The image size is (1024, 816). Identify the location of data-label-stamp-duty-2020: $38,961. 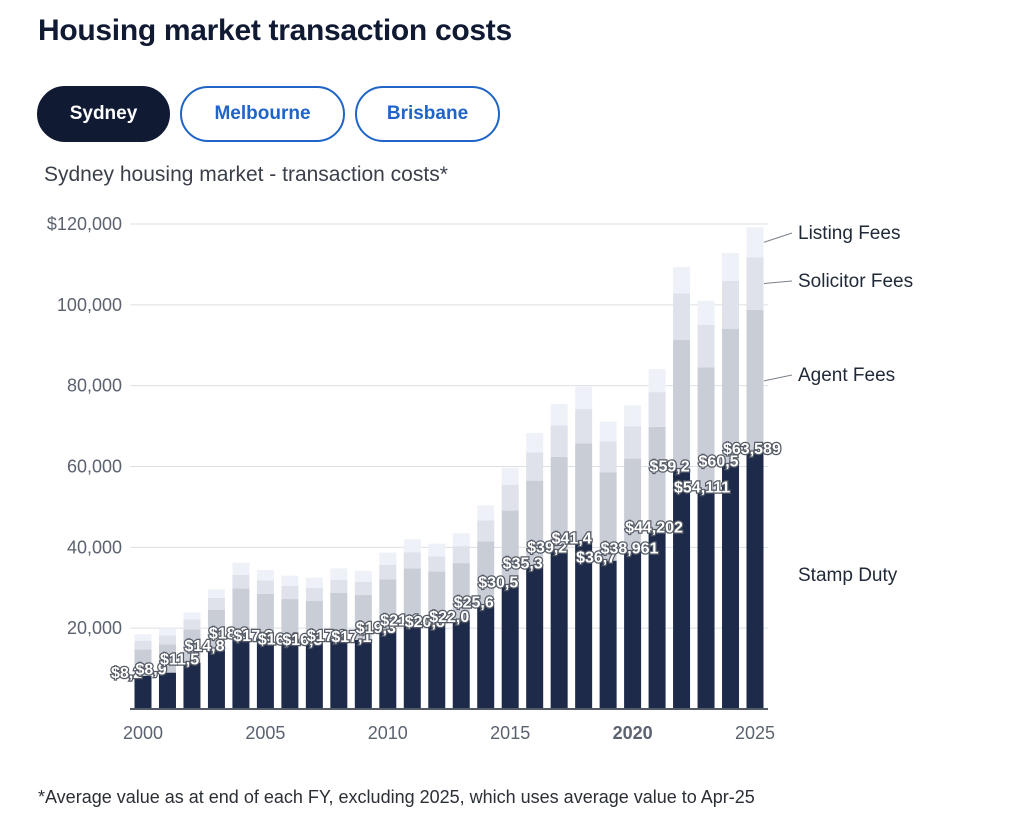
(630, 549).